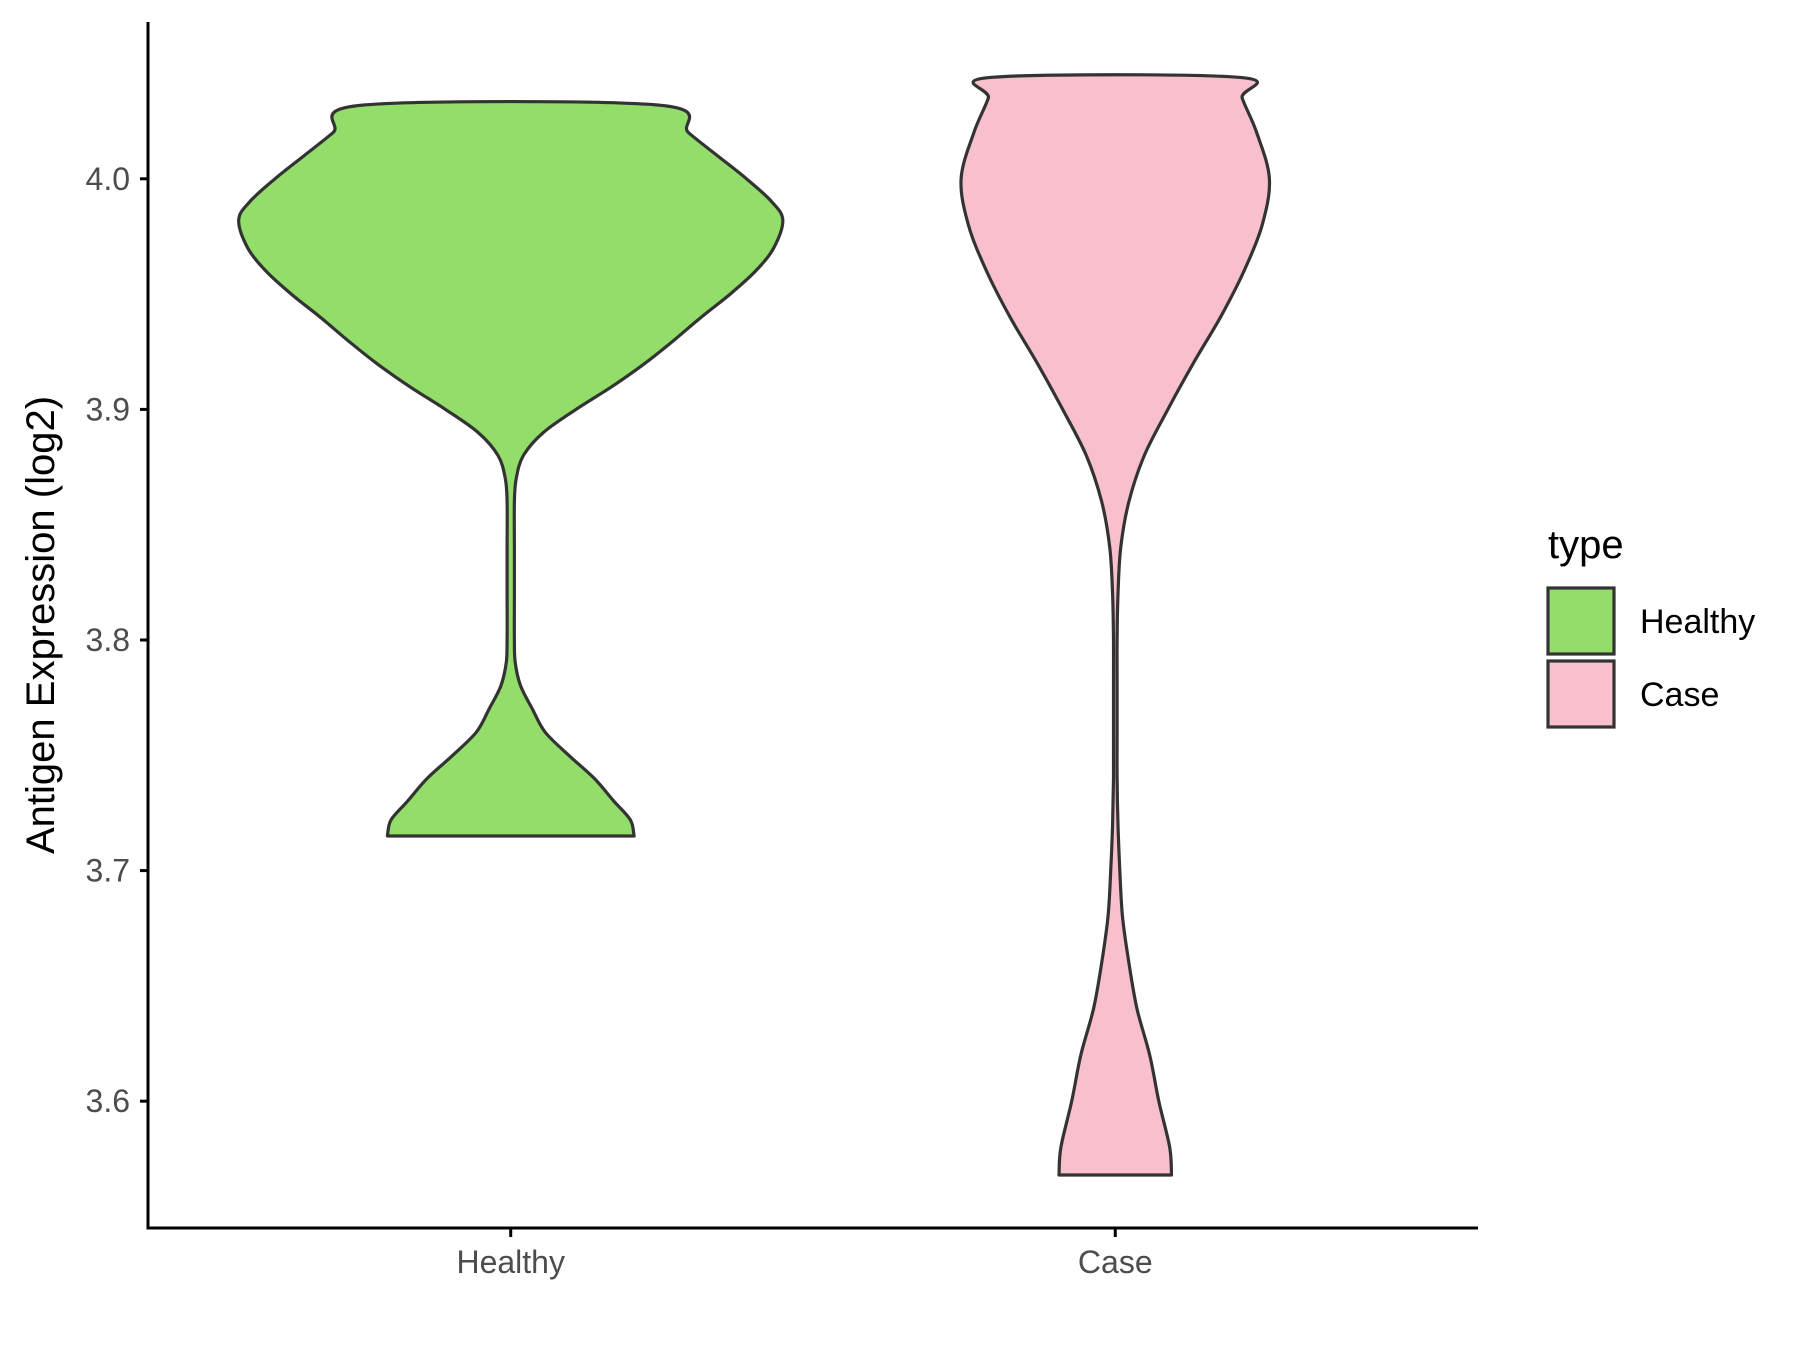 The width and height of the screenshot is (1800, 1350). Describe the element at coordinates (108, 409) in the screenshot. I see `y-tick-label: 3.9` at that location.